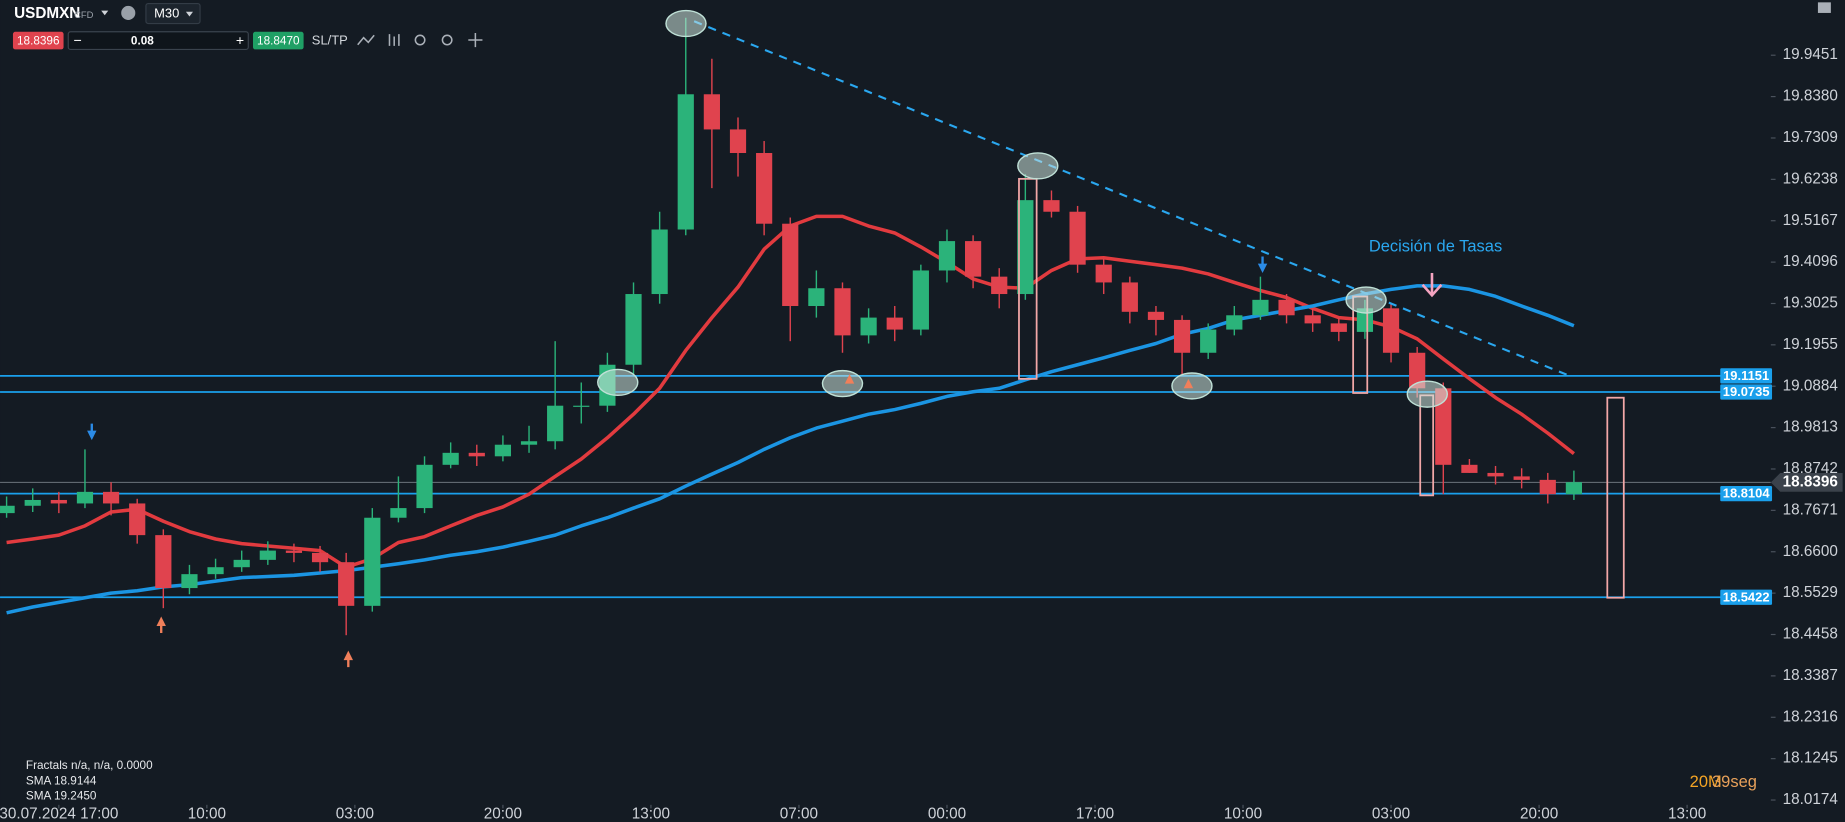 The height and width of the screenshot is (822, 1845). Describe the element at coordinates (78, 40) in the screenshot. I see `minus: −` at that location.